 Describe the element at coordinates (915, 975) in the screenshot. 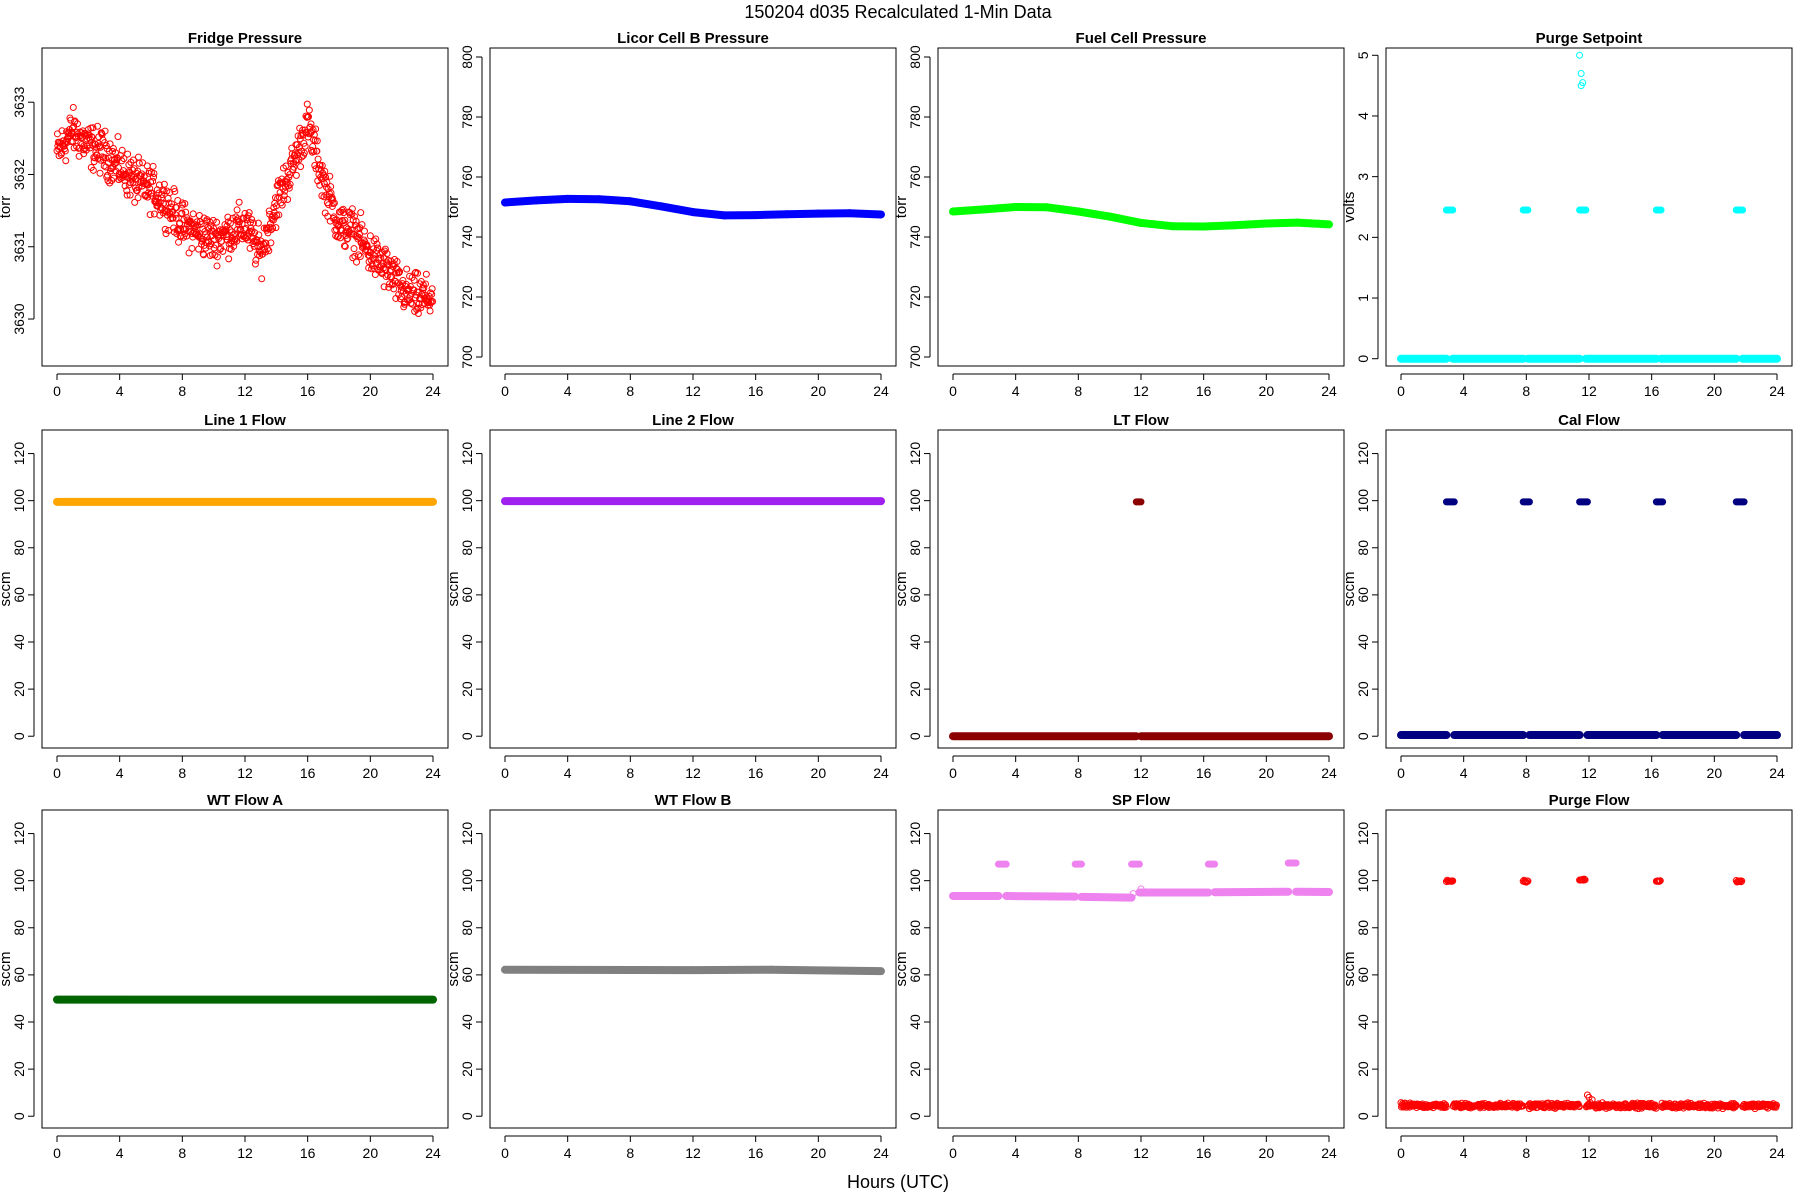

I see `y-tick-label: 60` at that location.